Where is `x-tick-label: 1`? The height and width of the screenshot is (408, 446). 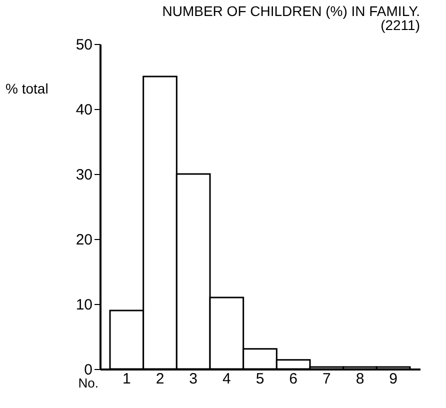 x-tick-label: 1 is located at coordinates (126, 379).